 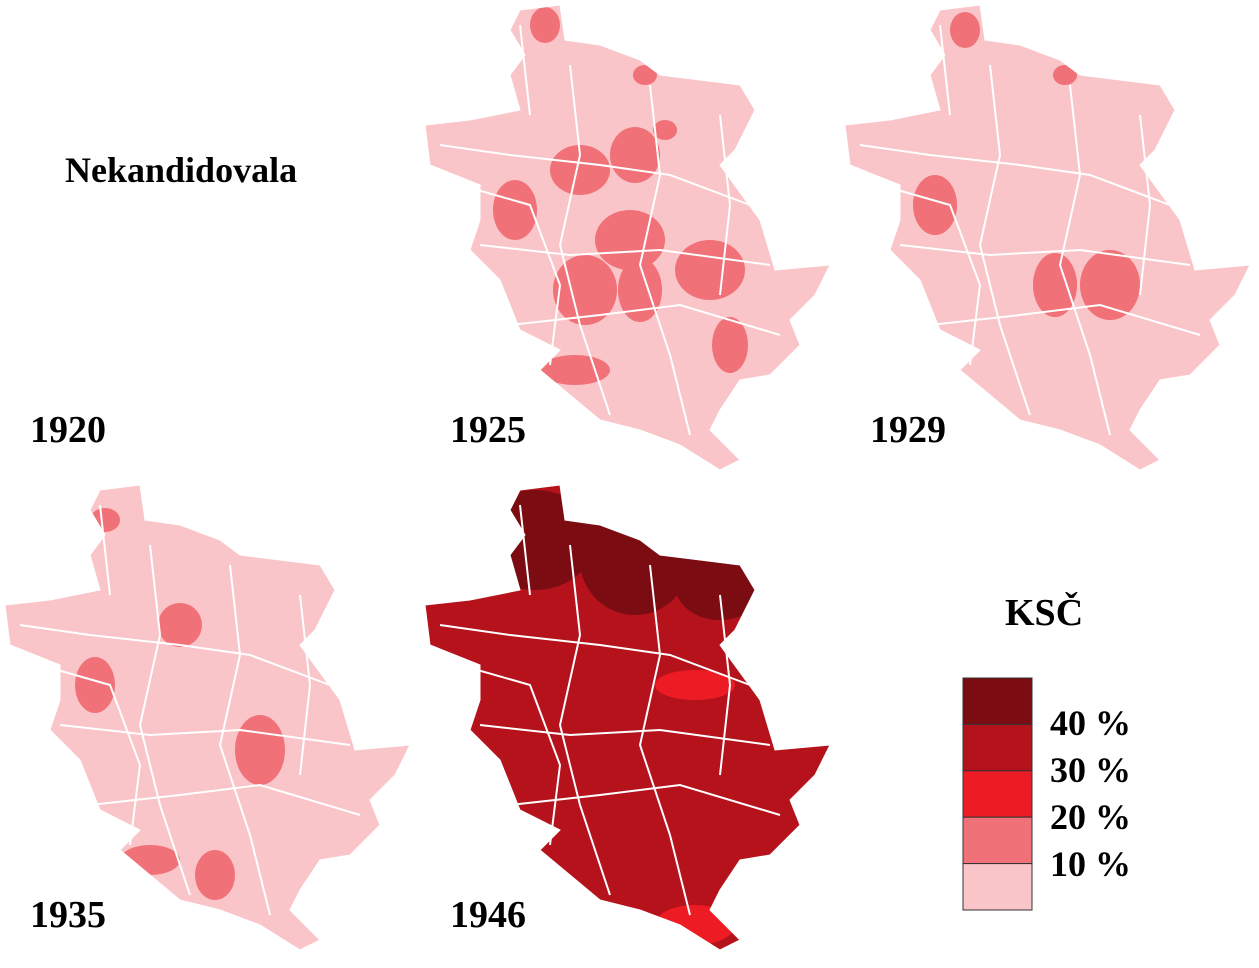 I want to click on legend-label: 10 %, so click(x=1090, y=864).